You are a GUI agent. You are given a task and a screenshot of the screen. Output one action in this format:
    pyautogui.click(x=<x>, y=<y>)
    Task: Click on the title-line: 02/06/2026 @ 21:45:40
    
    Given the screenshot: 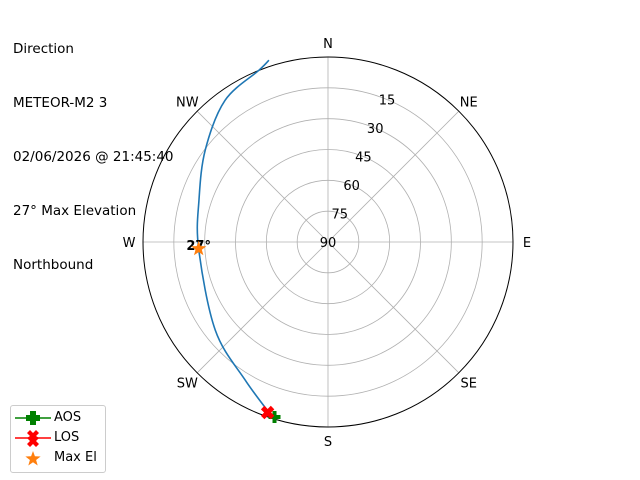 What is the action you would take?
    pyautogui.click(x=93, y=157)
    